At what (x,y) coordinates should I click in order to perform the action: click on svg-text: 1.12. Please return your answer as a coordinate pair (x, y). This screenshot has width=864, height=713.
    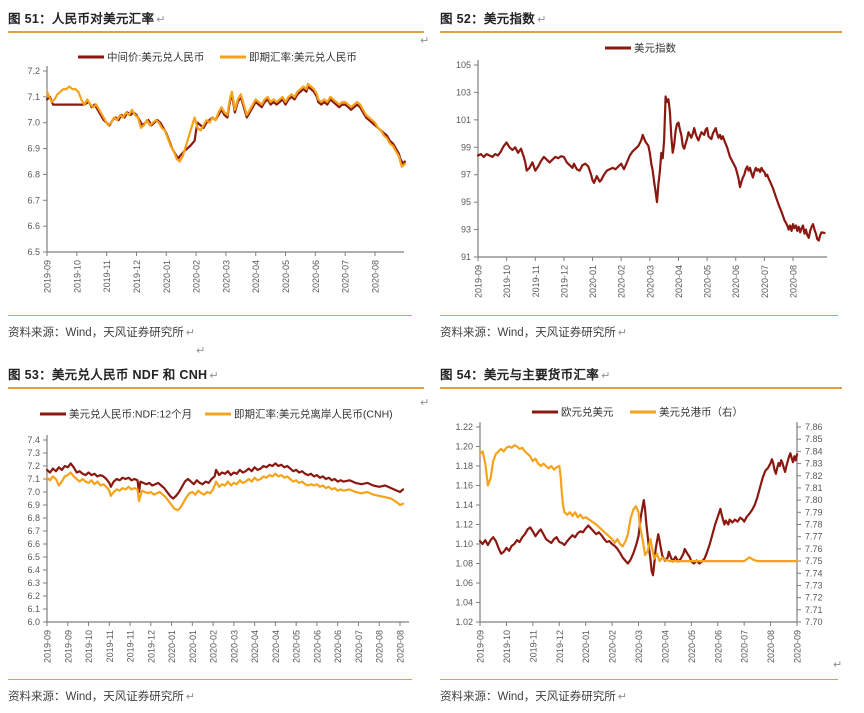
    Looking at the image, I should click on (464, 525).